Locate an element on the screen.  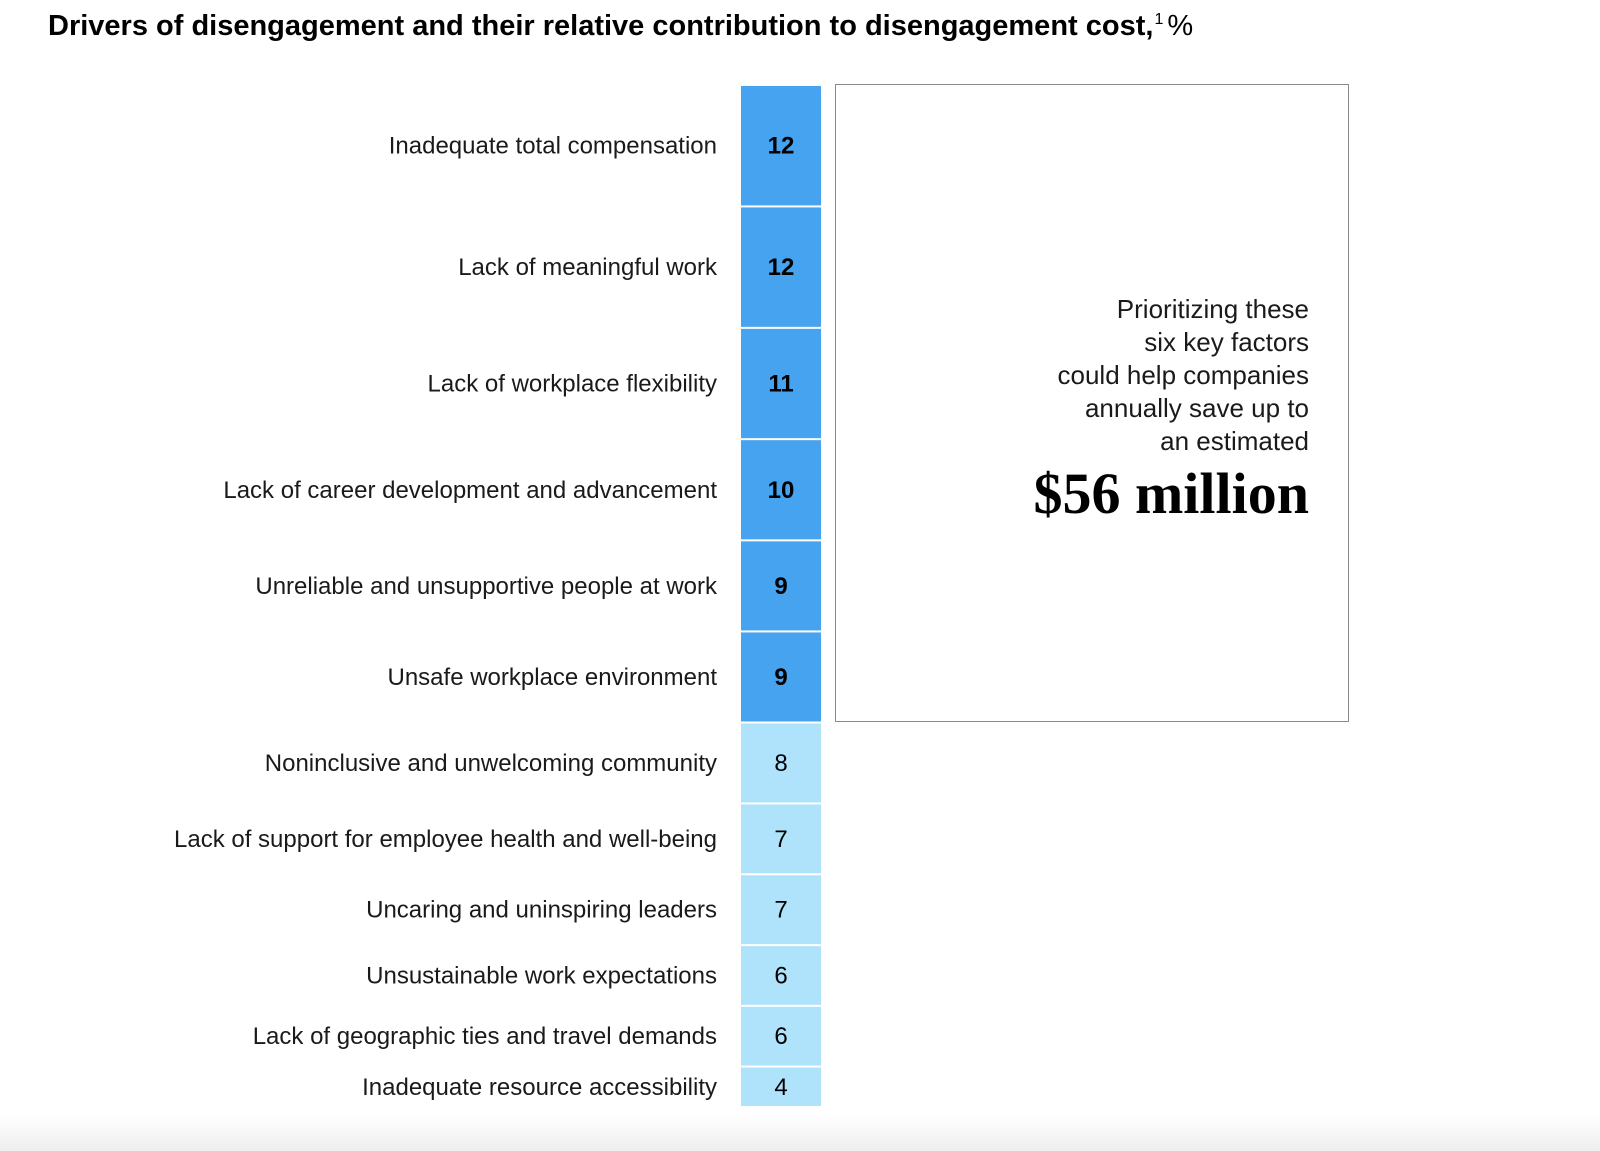
callout-line: annually save up to is located at coordinates (1196, 408).